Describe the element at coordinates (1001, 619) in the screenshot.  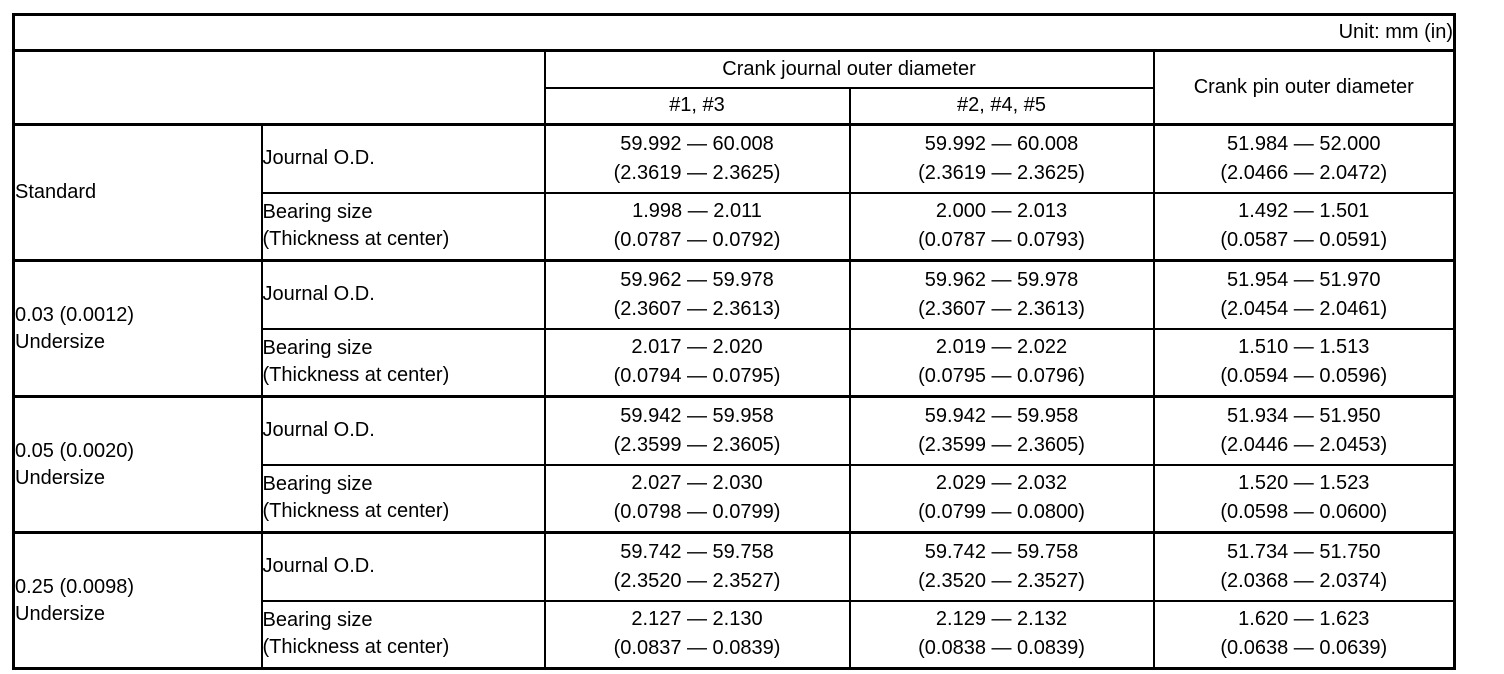
I see `value-mm: 2.129 — 2.132` at that location.